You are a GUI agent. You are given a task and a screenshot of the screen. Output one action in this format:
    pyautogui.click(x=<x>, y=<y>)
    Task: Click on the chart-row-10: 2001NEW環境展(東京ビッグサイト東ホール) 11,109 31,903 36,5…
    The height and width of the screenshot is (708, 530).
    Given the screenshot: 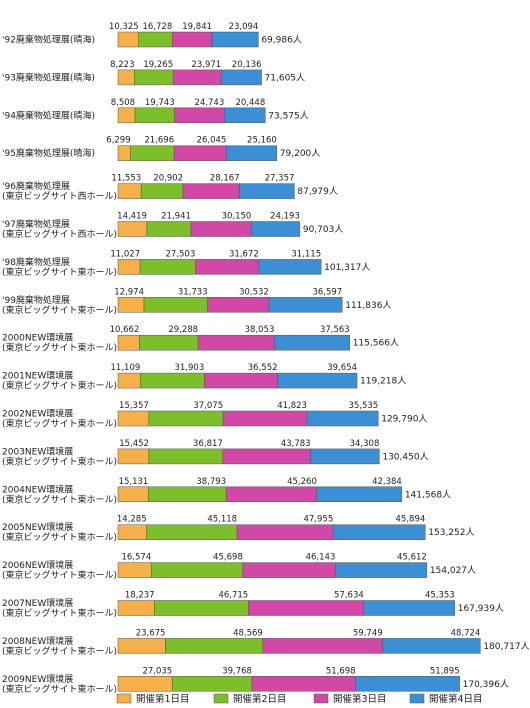 What is the action you would take?
    pyautogui.click(x=204, y=377)
    